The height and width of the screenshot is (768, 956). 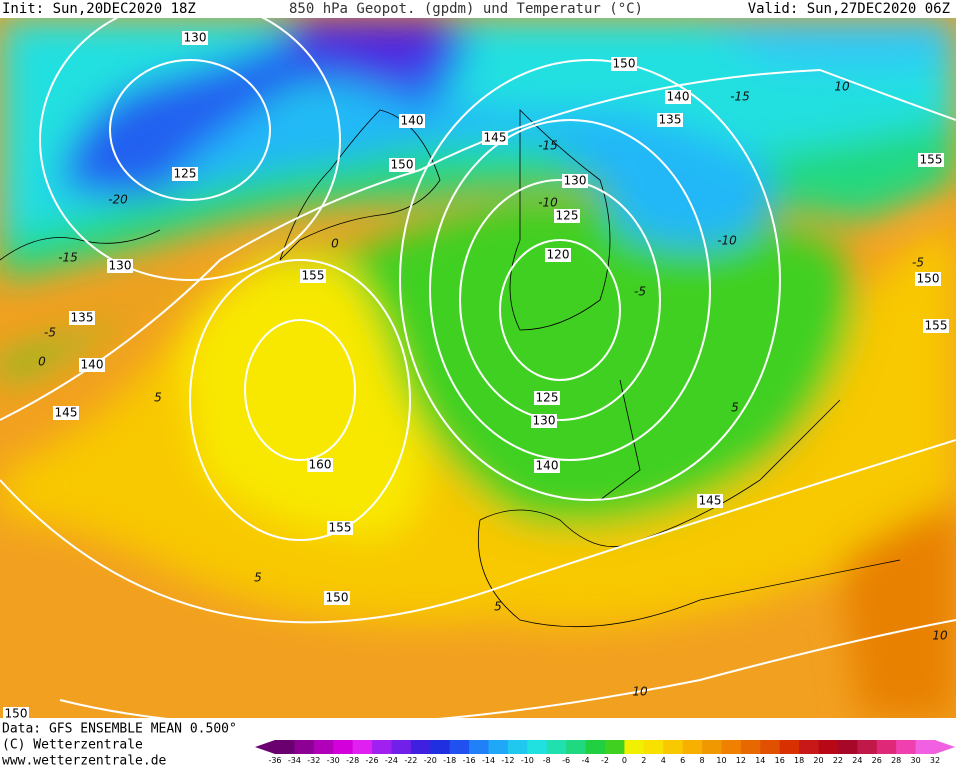 I want to click on legend-label: 0, so click(x=624, y=760).